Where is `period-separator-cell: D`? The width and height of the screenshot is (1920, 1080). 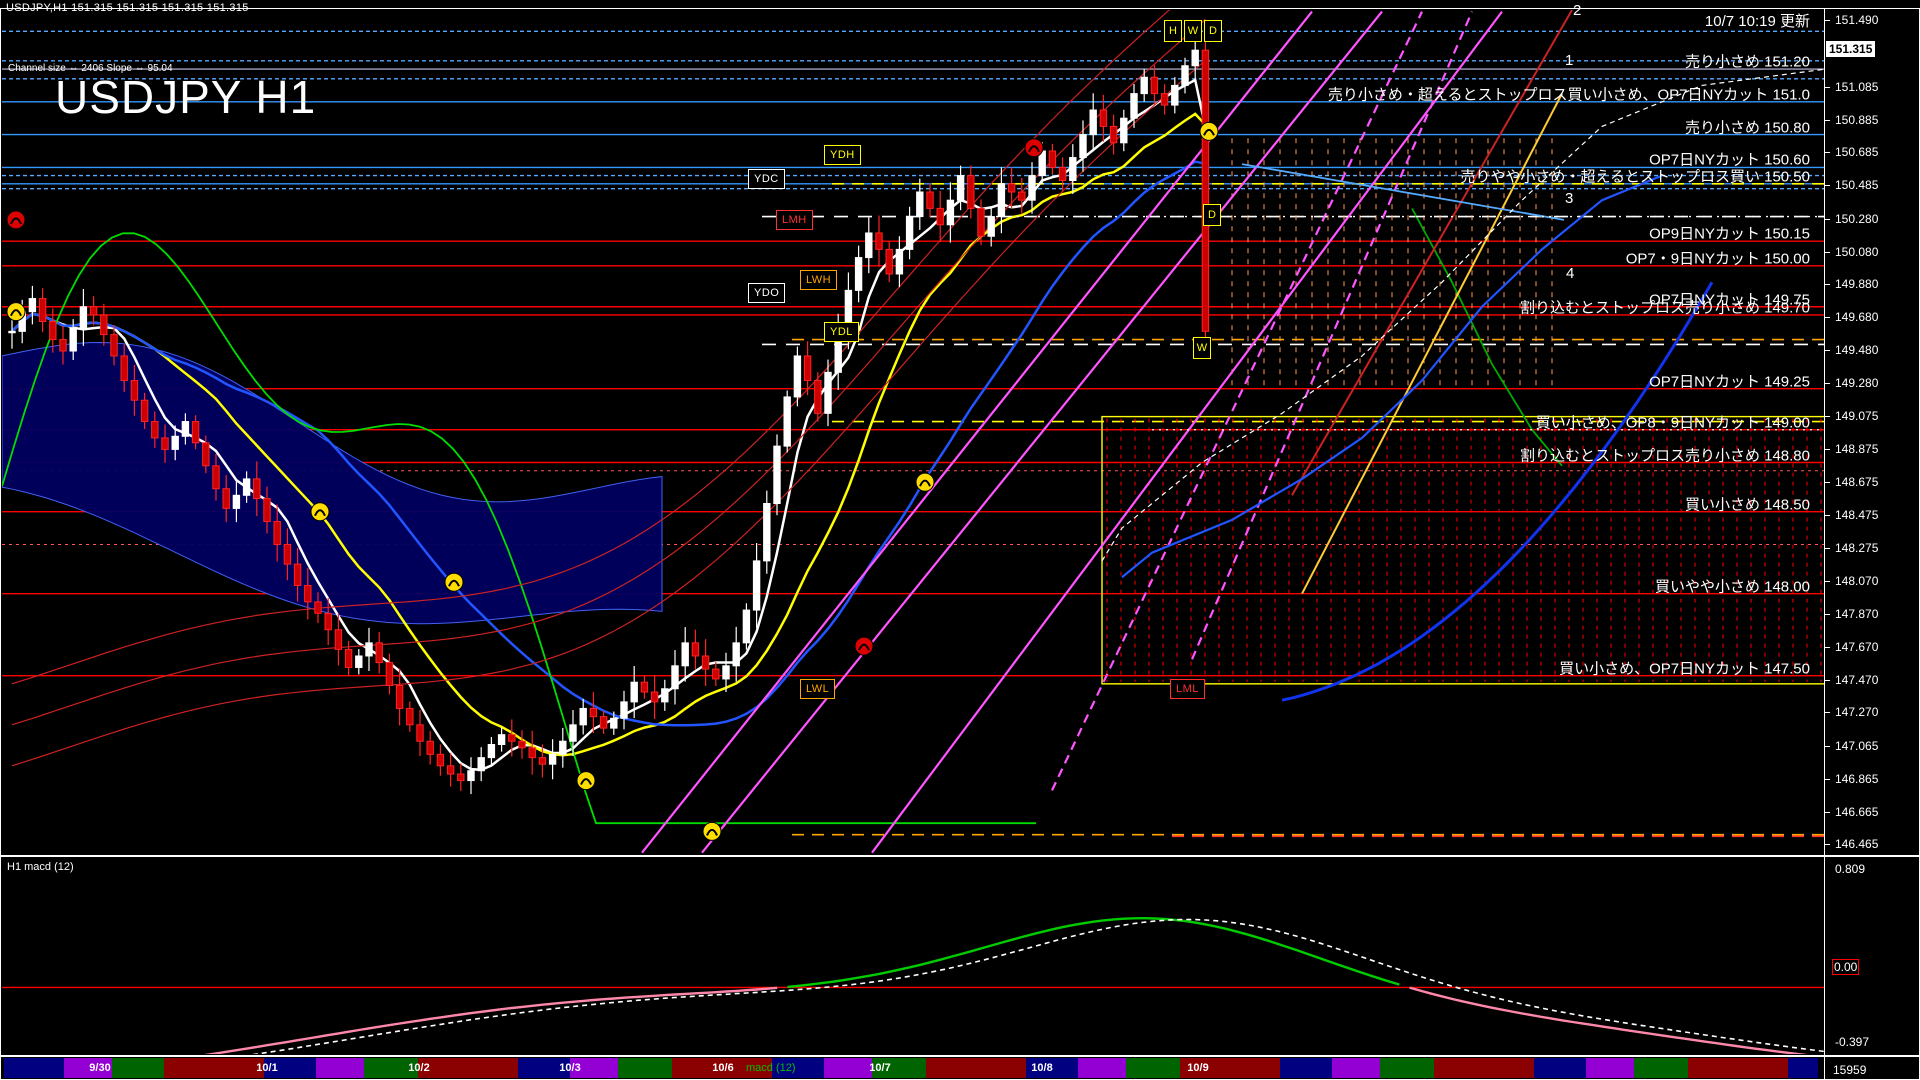 period-separator-cell: D is located at coordinates (1213, 31).